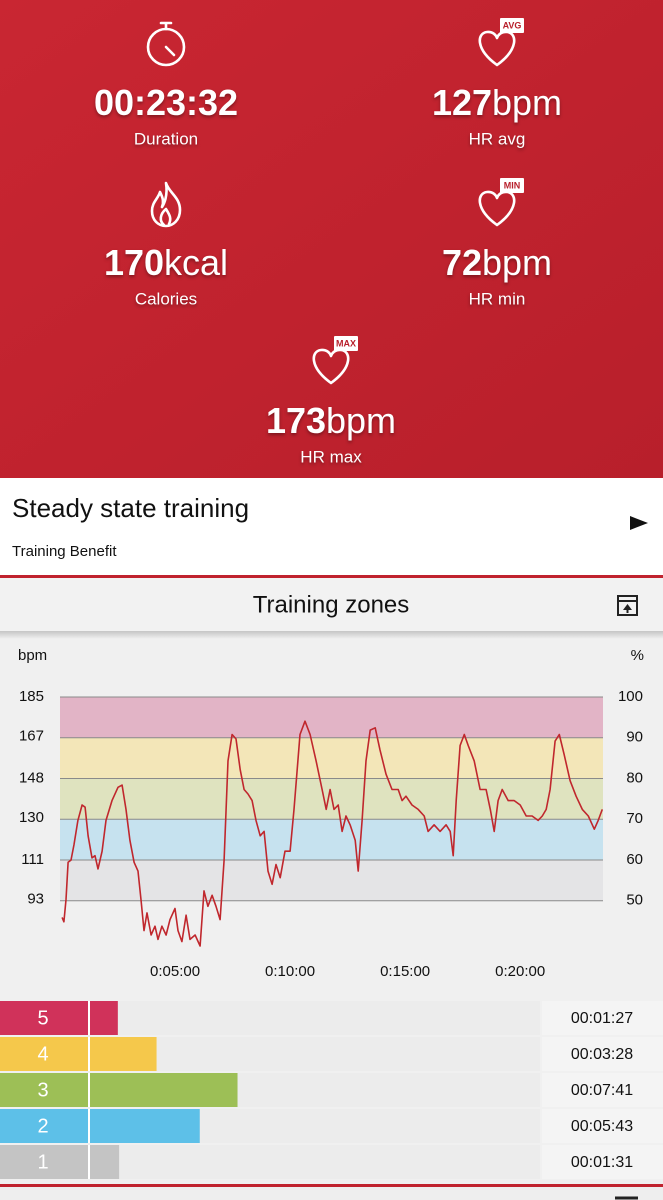  What do you see at coordinates (634, 777) in the screenshot?
I see `y2-tick-label: 80` at bounding box center [634, 777].